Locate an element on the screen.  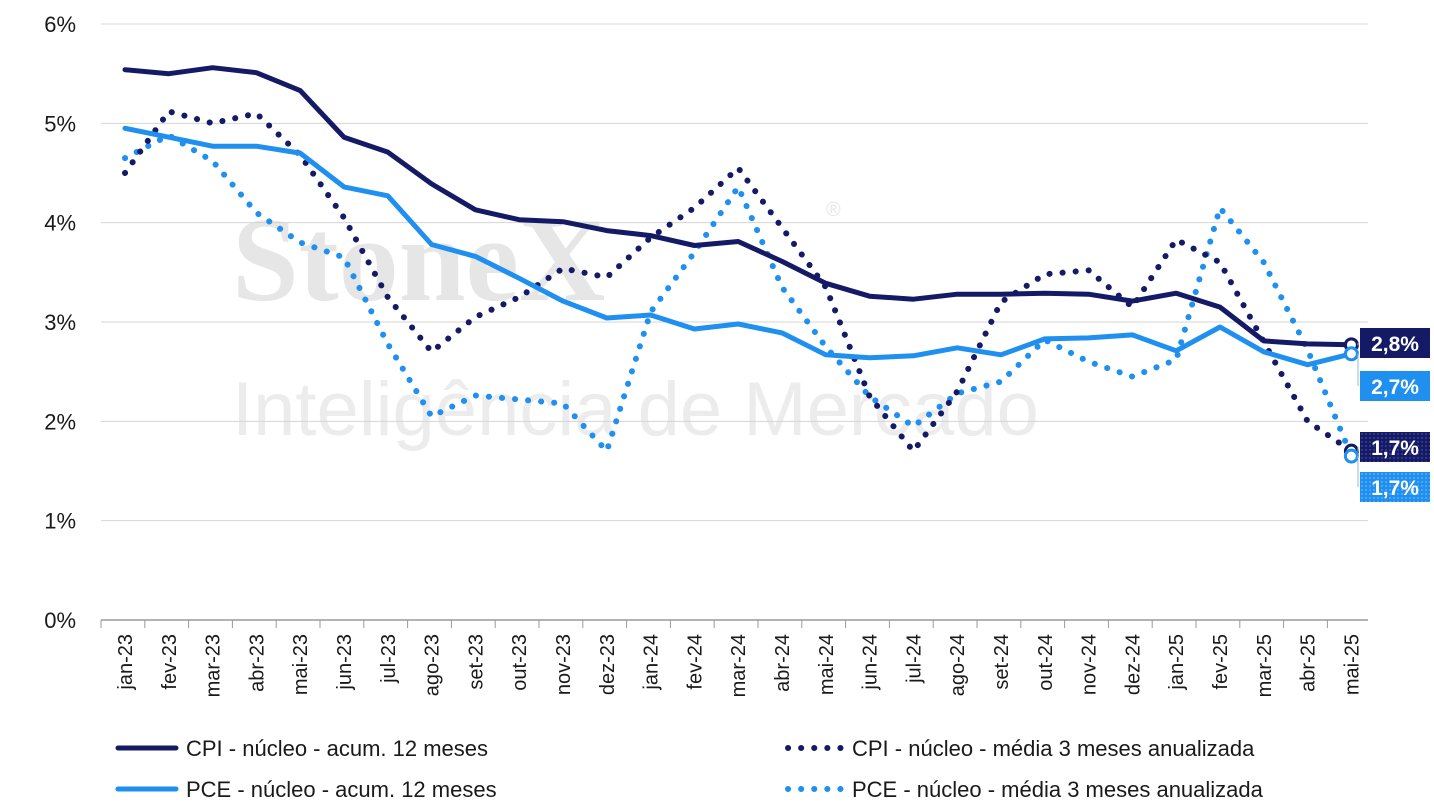
y-tick-label: 2% is located at coordinates (60, 421).